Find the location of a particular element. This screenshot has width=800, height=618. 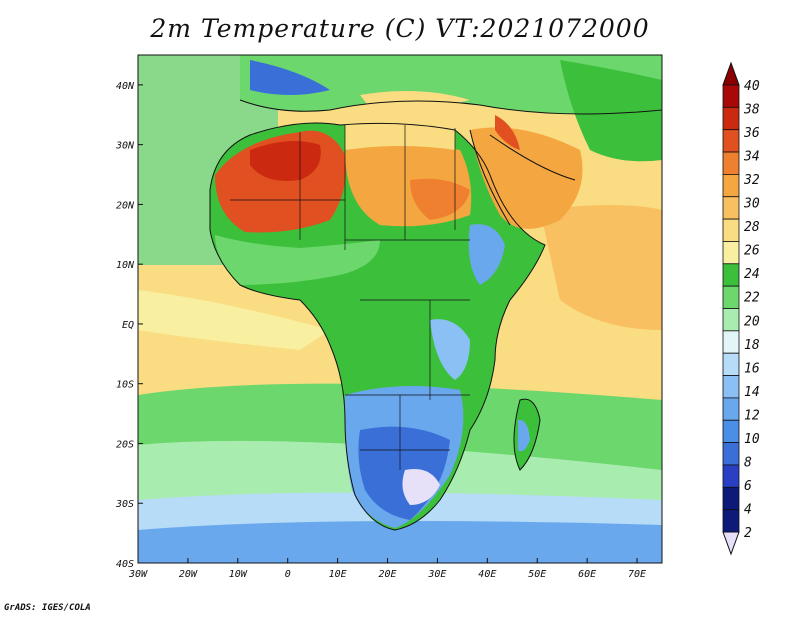

colorbar-label: 30 is located at coordinates (751, 204).